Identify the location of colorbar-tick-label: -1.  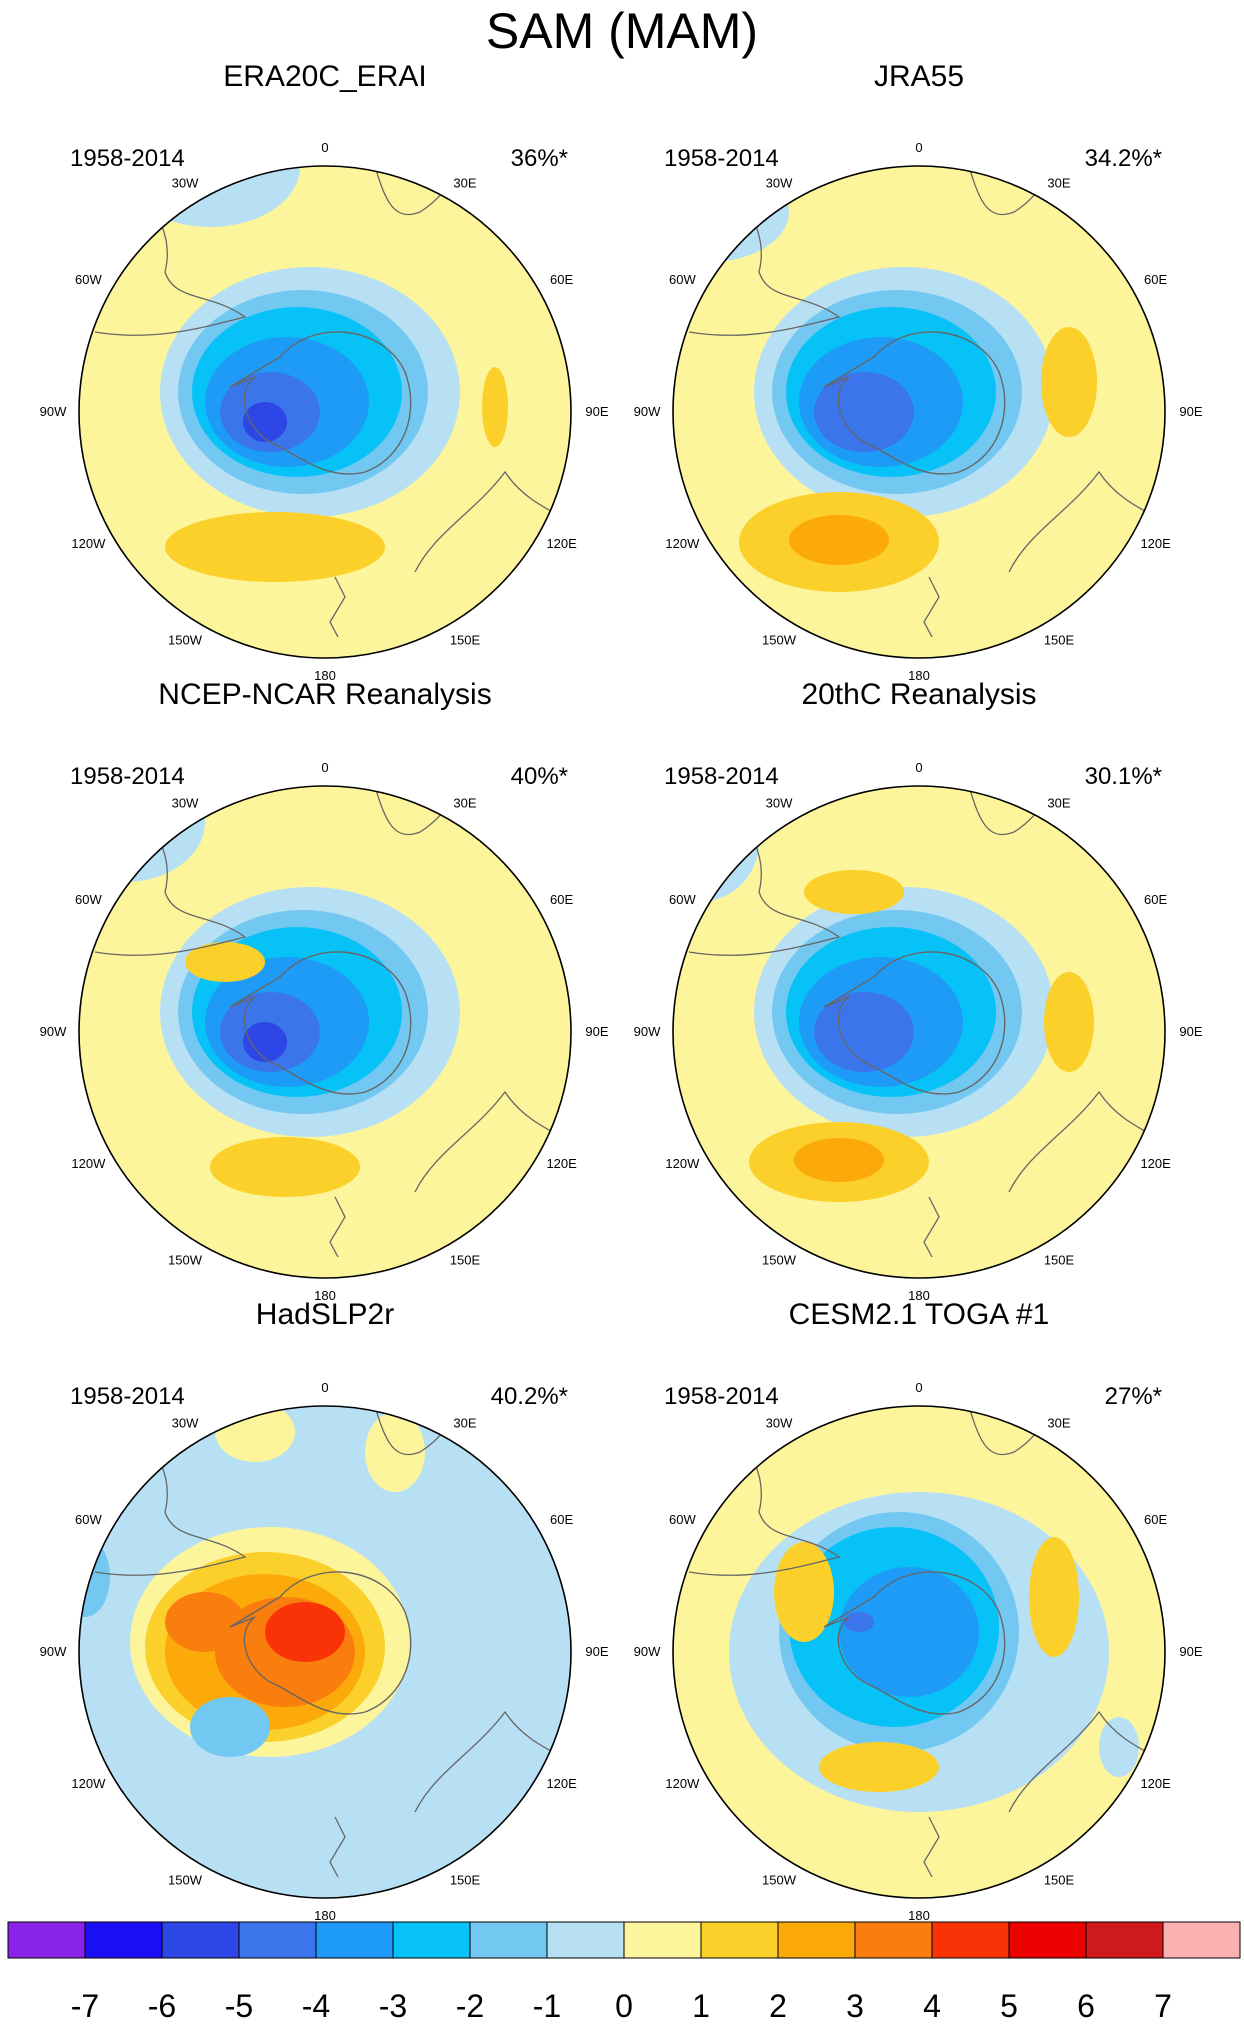
(547, 2006).